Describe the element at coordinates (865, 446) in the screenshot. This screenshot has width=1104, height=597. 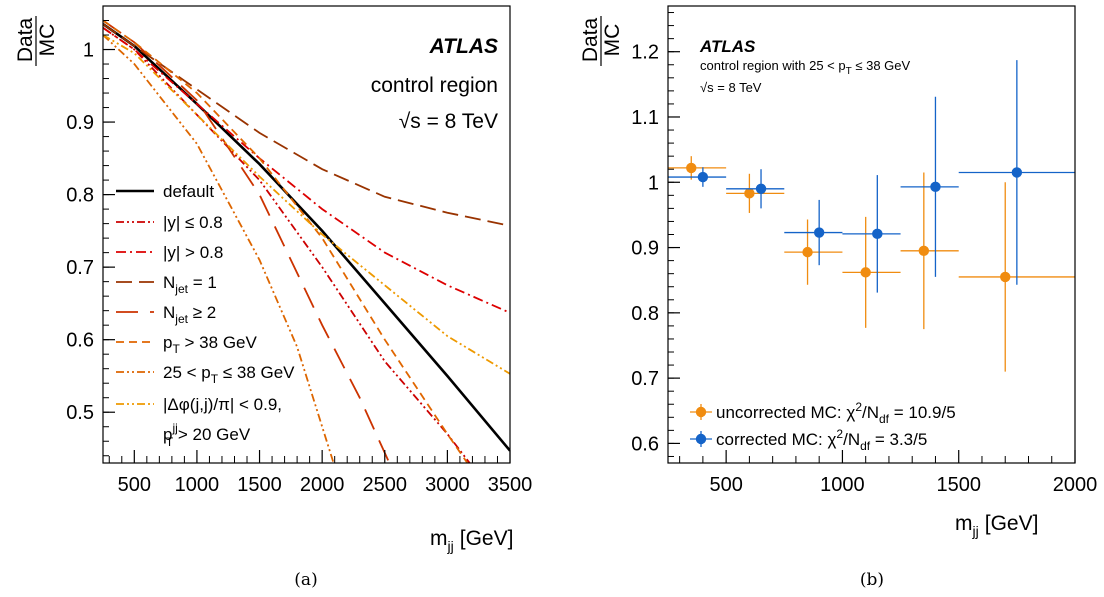
I see `legend-subscript: df` at that location.